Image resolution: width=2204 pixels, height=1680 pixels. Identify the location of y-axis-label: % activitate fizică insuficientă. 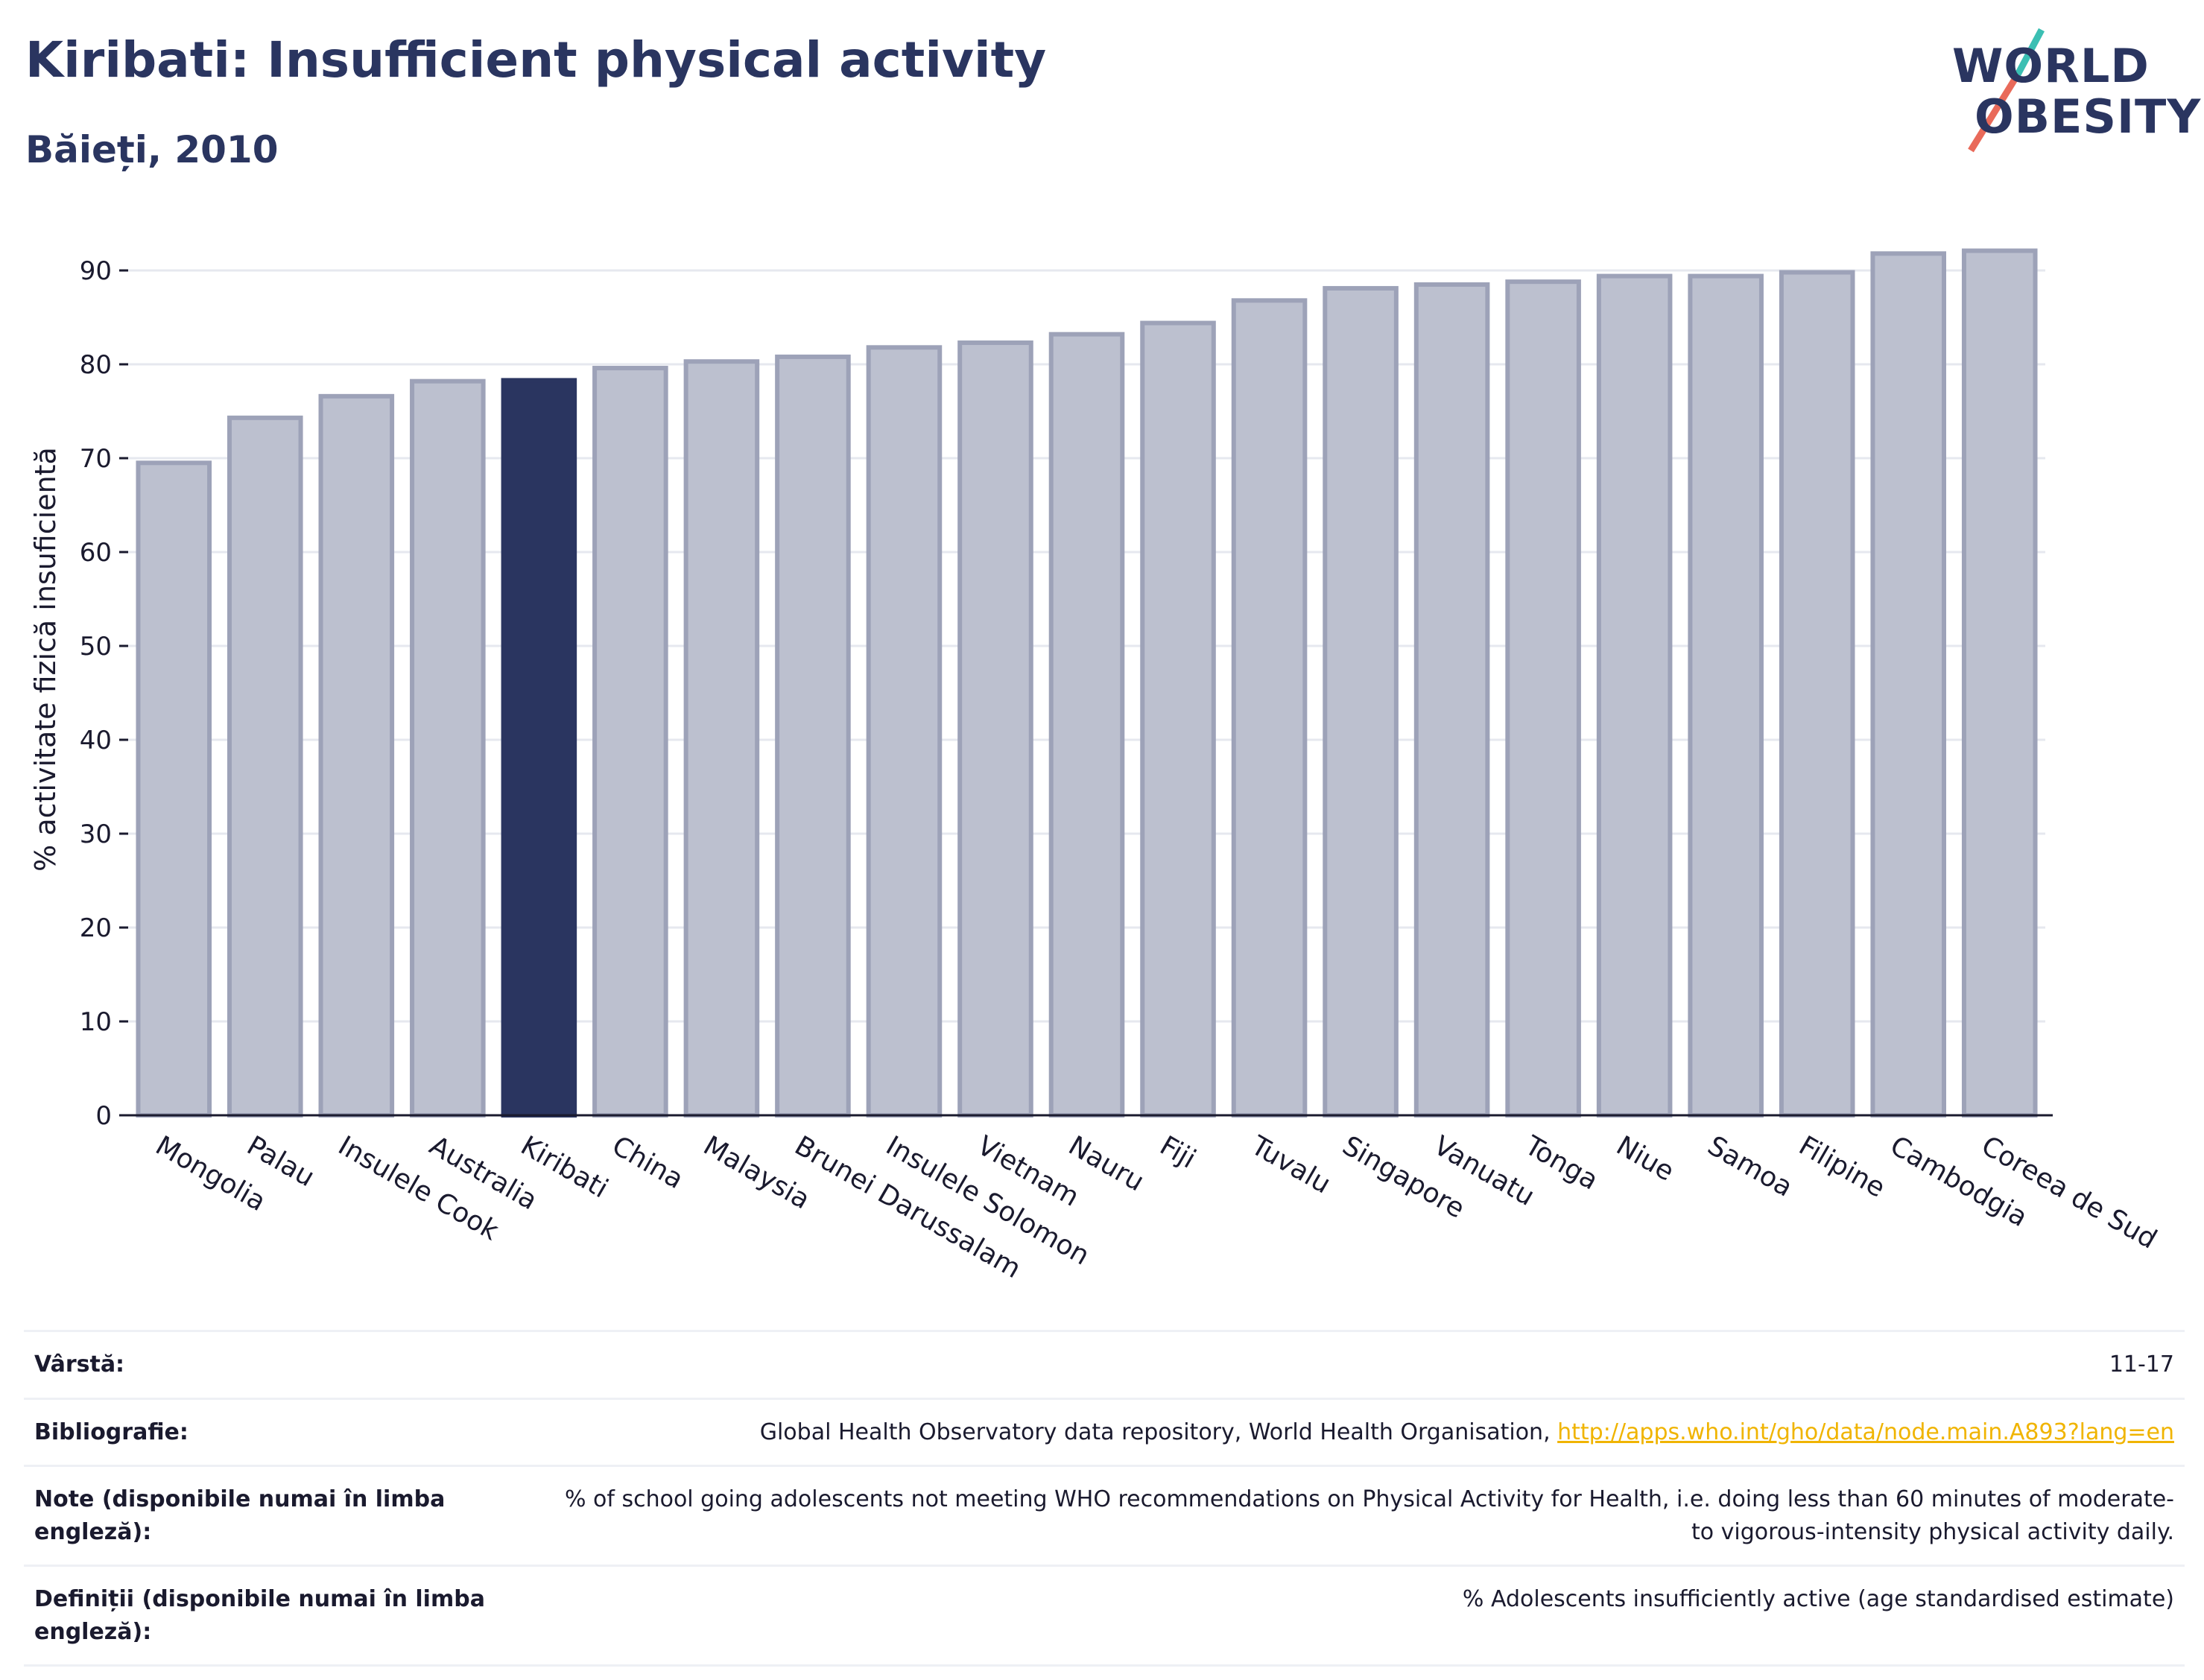
(45, 659).